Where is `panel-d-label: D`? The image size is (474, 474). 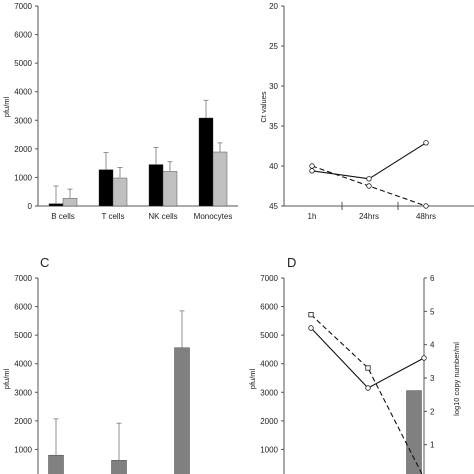
panel-d-label: D is located at coordinates (291, 262).